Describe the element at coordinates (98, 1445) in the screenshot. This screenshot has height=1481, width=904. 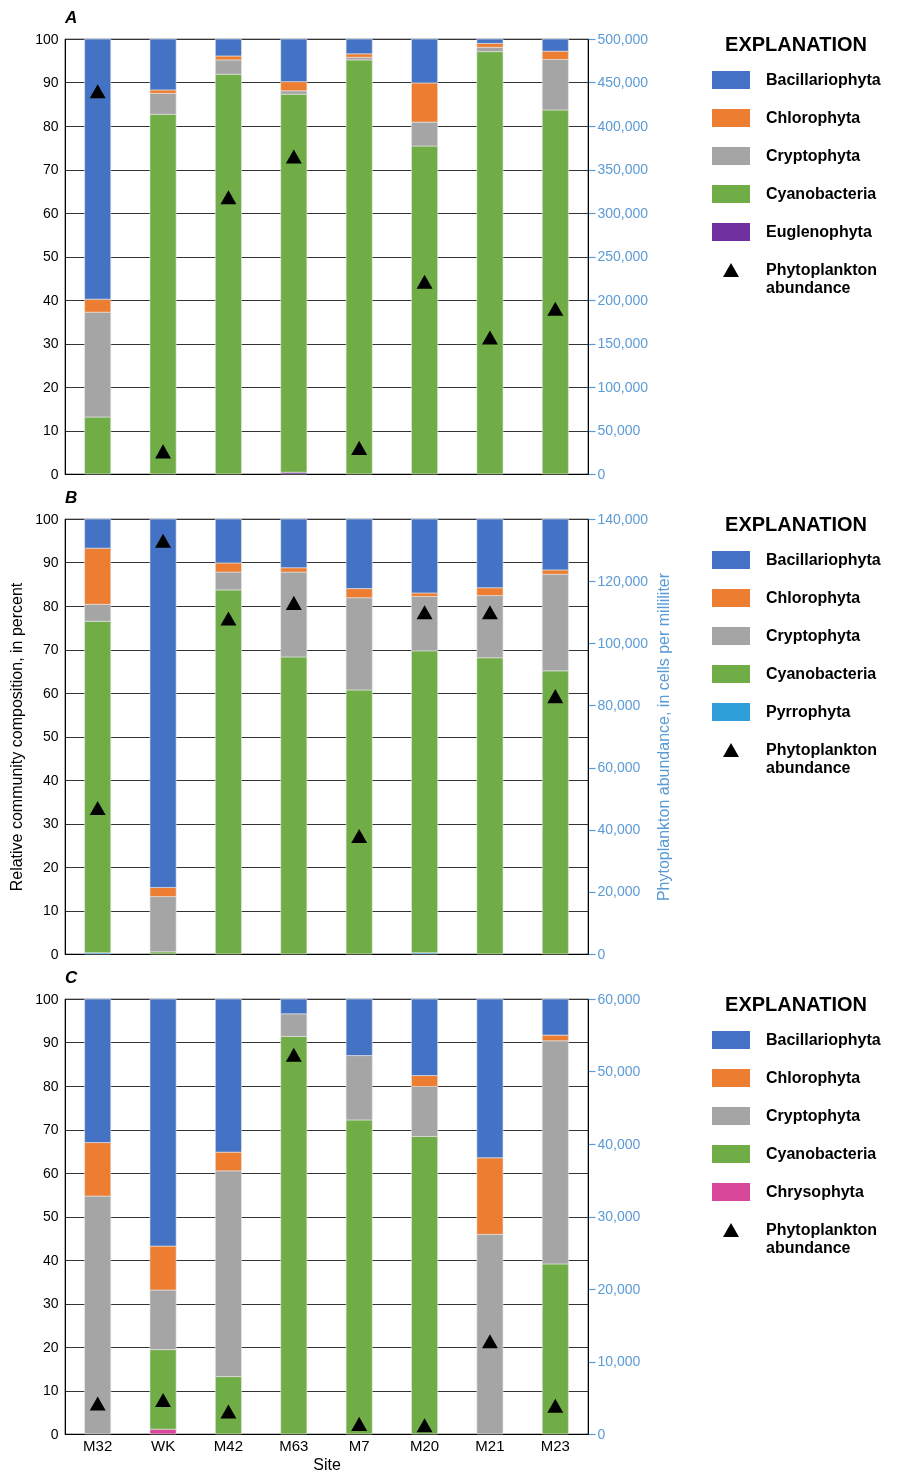
I see `x-tick-label: M32` at that location.